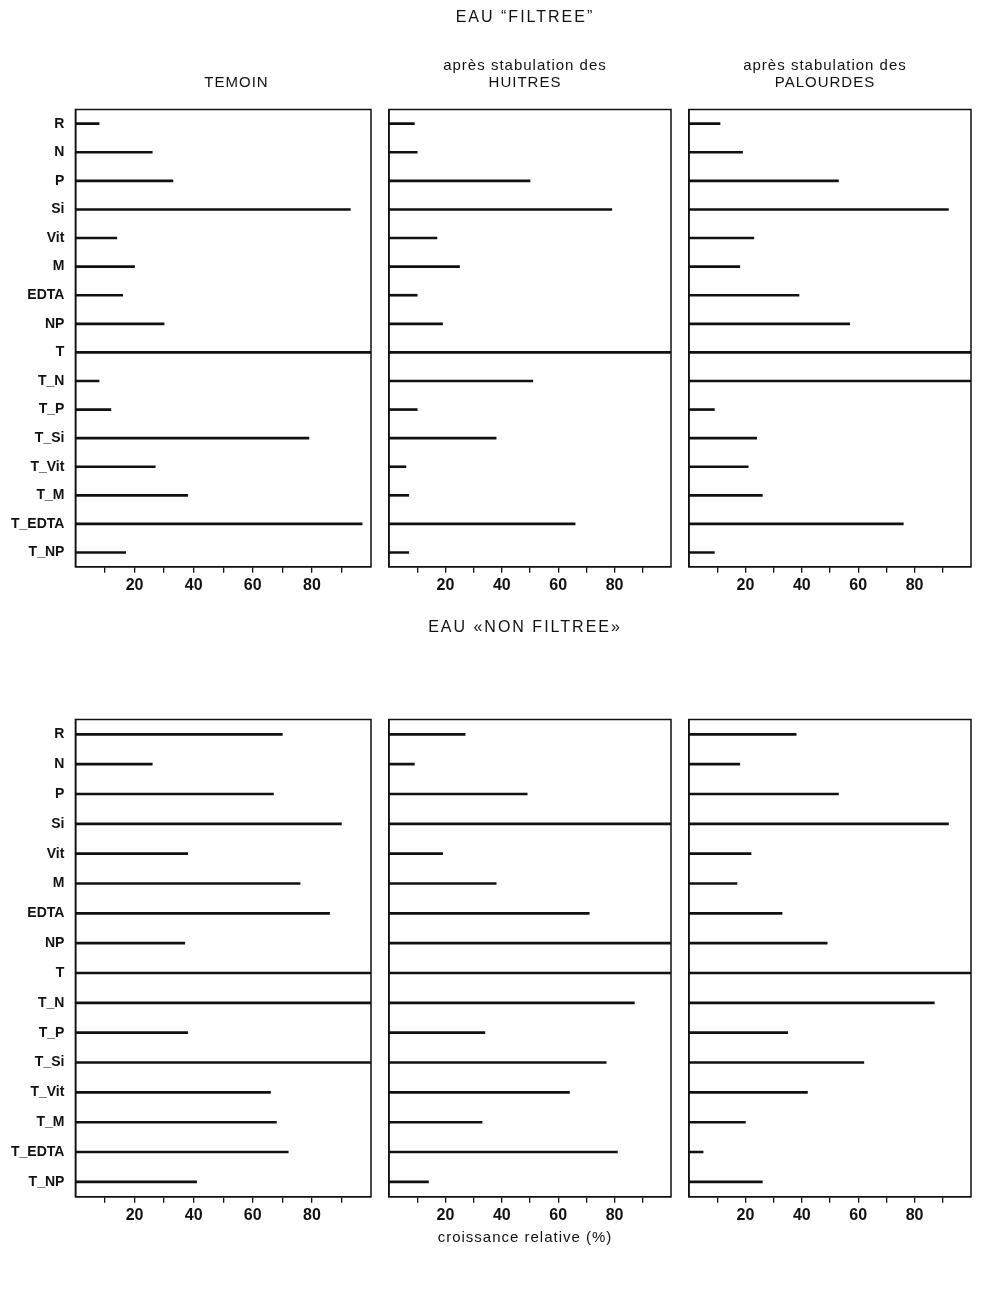  I want to click on chart-title: EAU «NON FILTREE», so click(525, 627).